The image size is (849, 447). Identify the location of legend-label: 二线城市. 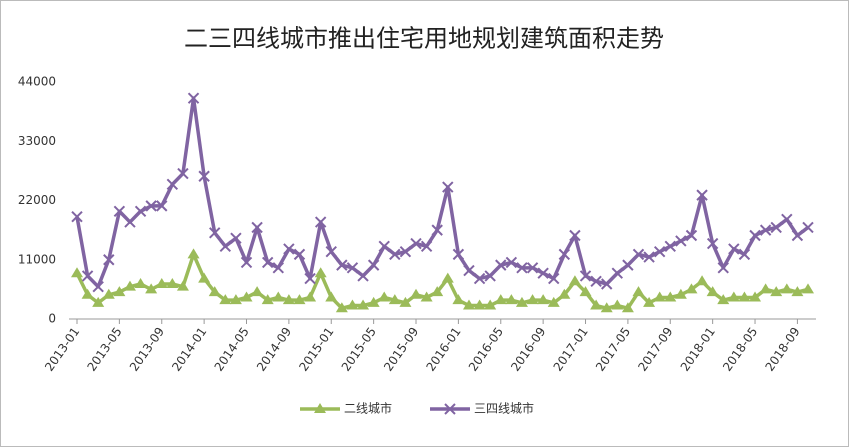
(368, 408).